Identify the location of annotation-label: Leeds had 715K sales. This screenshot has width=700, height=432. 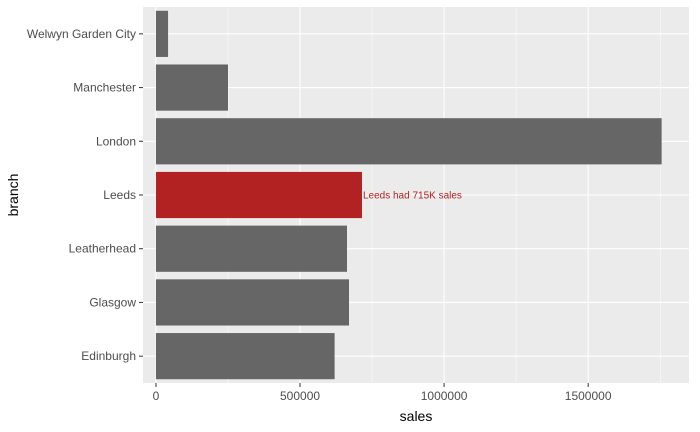
(412, 196).